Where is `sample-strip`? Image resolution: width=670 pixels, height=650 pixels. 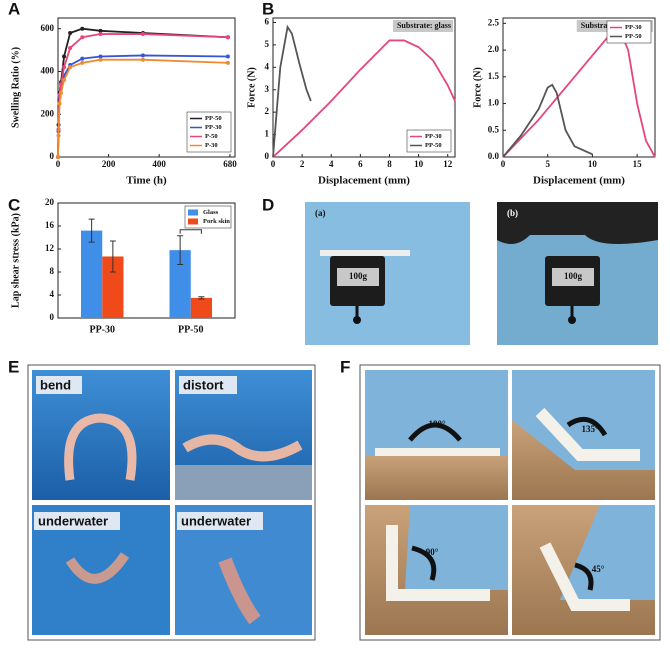 sample-strip is located at coordinates (365, 253).